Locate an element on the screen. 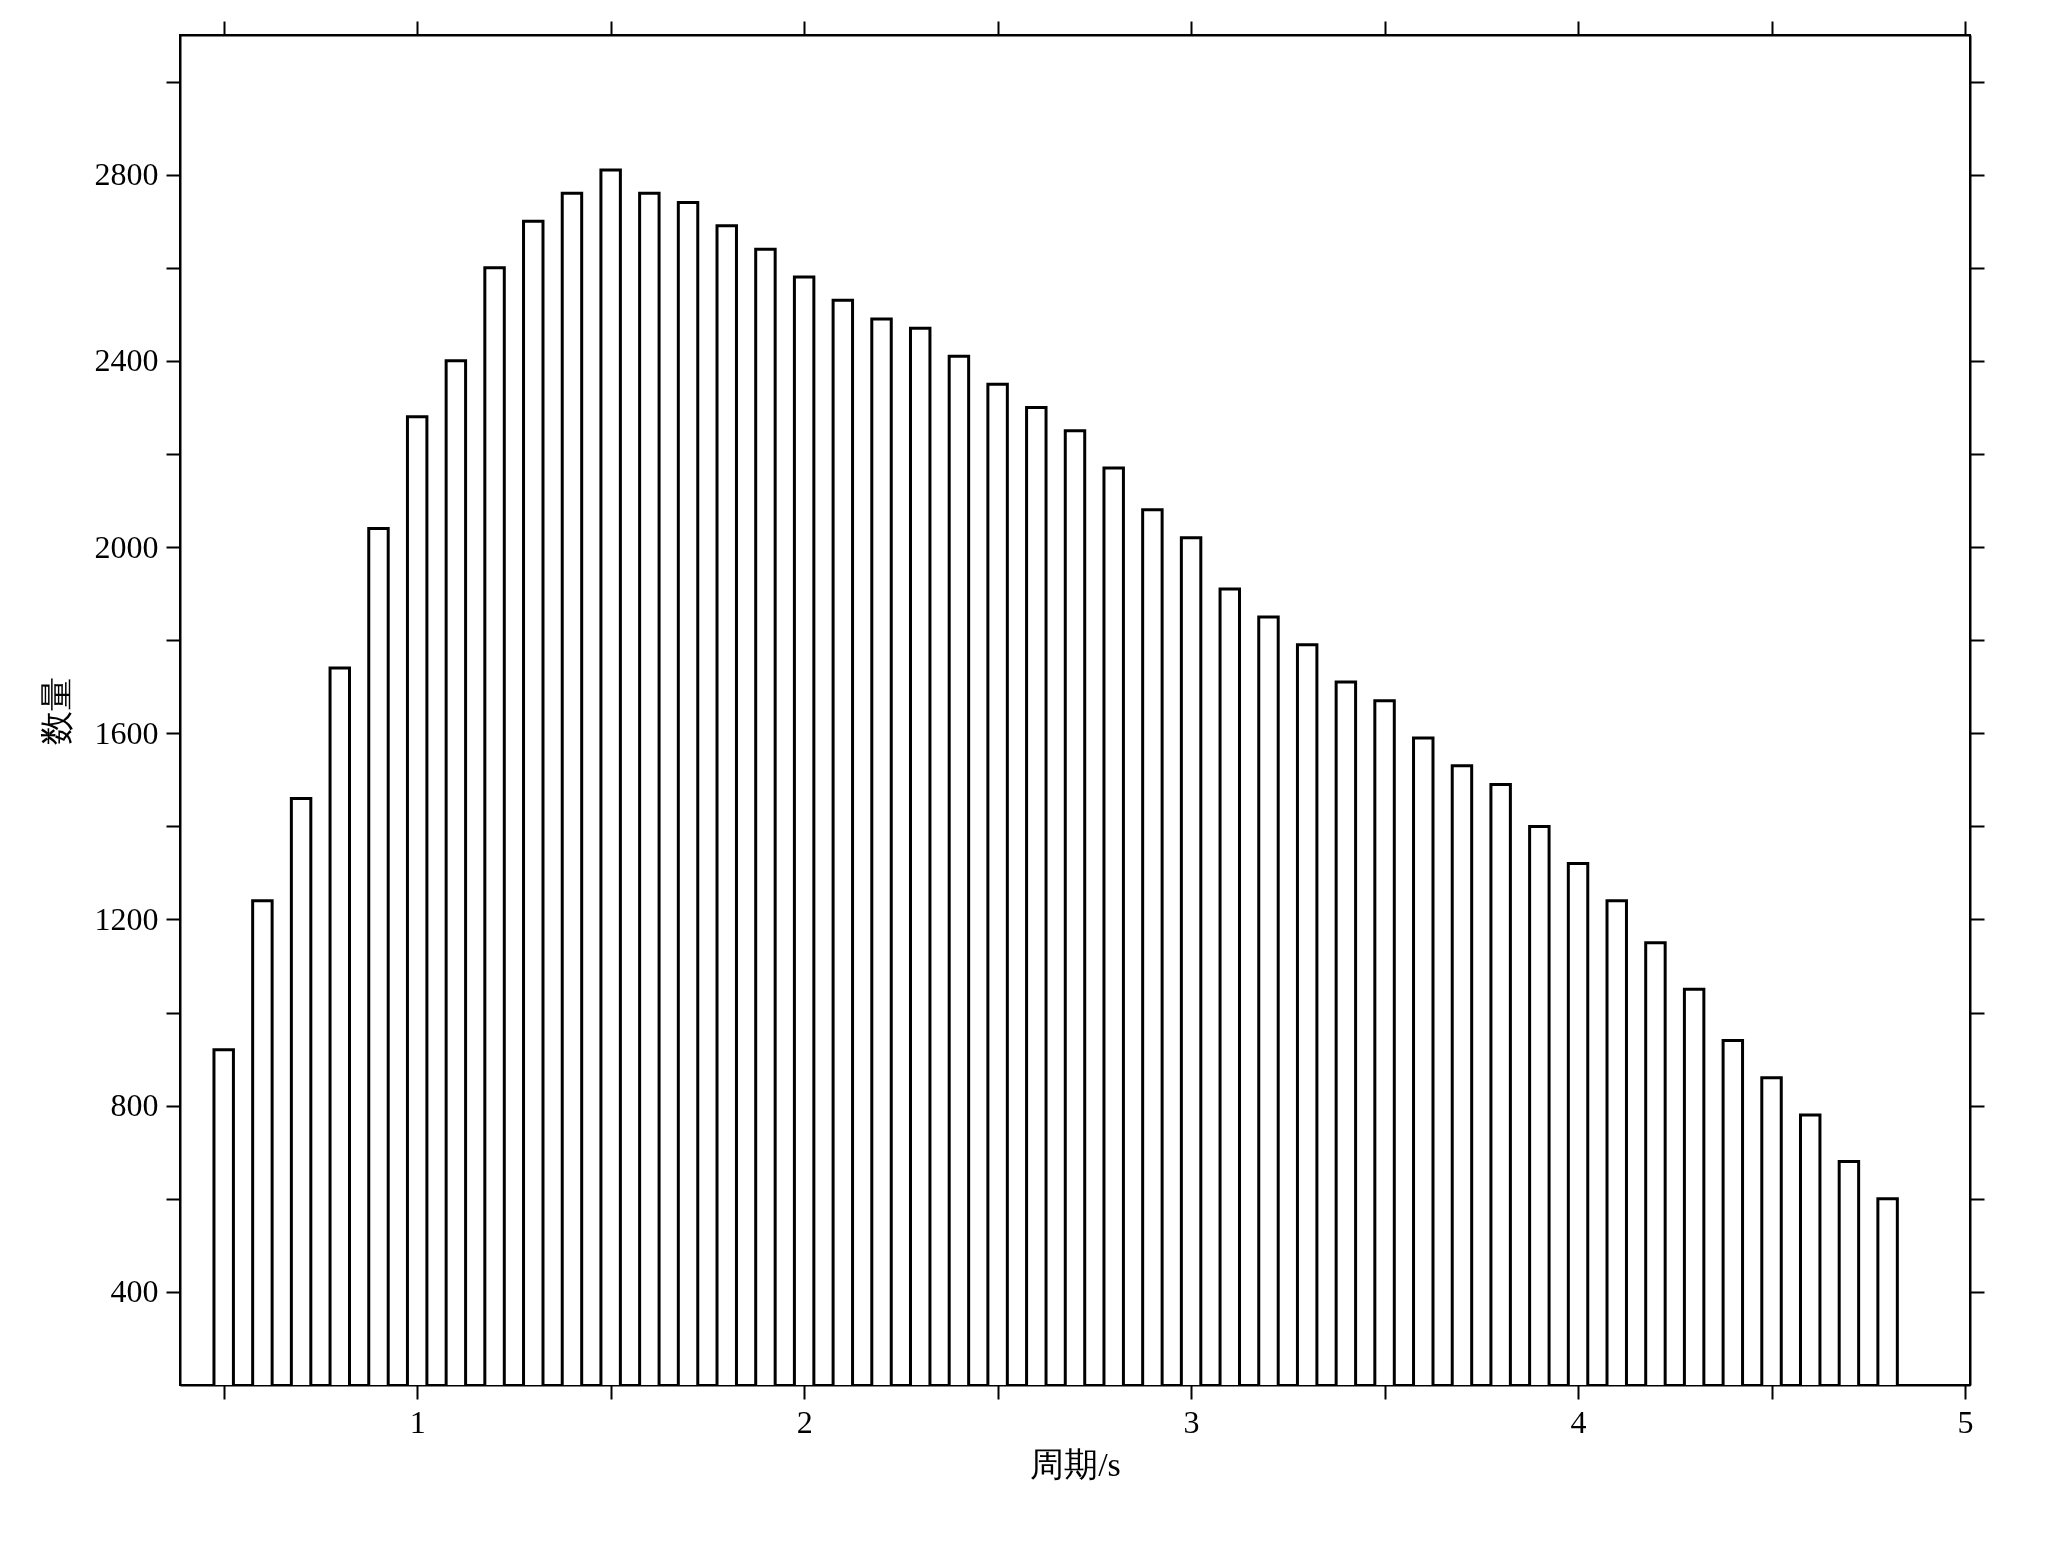  x-tick-label: 2 is located at coordinates (804, 1421).